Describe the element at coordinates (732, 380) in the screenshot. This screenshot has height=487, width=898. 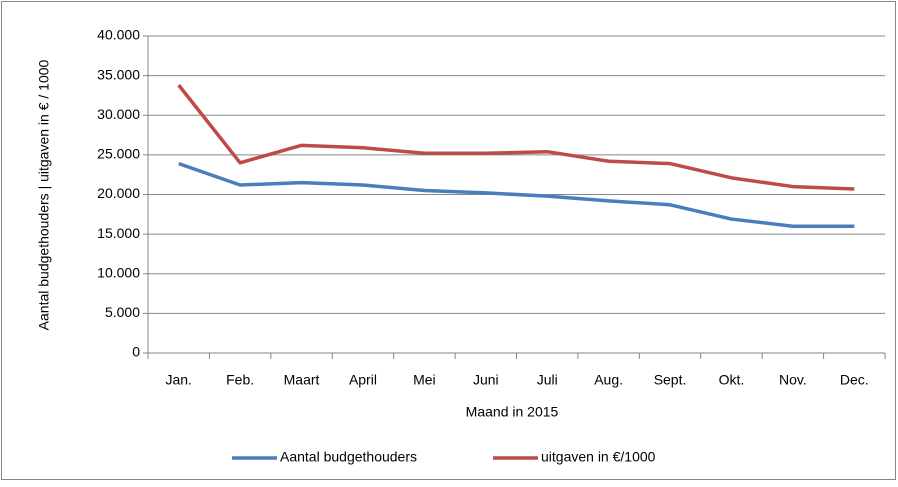
I see `x-tick-label: Okt.` at that location.